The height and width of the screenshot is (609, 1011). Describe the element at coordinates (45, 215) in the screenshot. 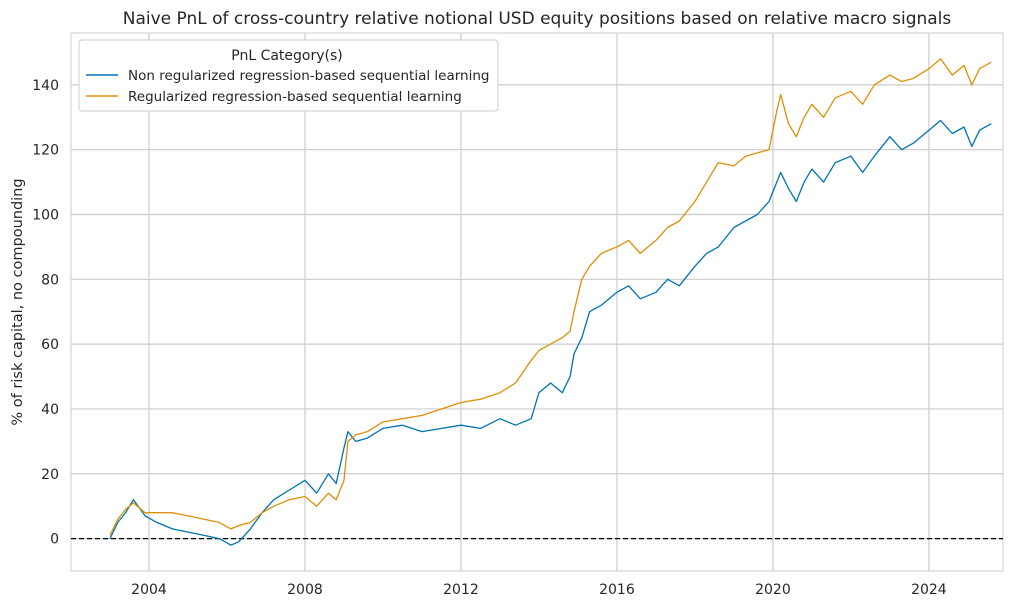

I see `y-tick-label: 100` at that location.